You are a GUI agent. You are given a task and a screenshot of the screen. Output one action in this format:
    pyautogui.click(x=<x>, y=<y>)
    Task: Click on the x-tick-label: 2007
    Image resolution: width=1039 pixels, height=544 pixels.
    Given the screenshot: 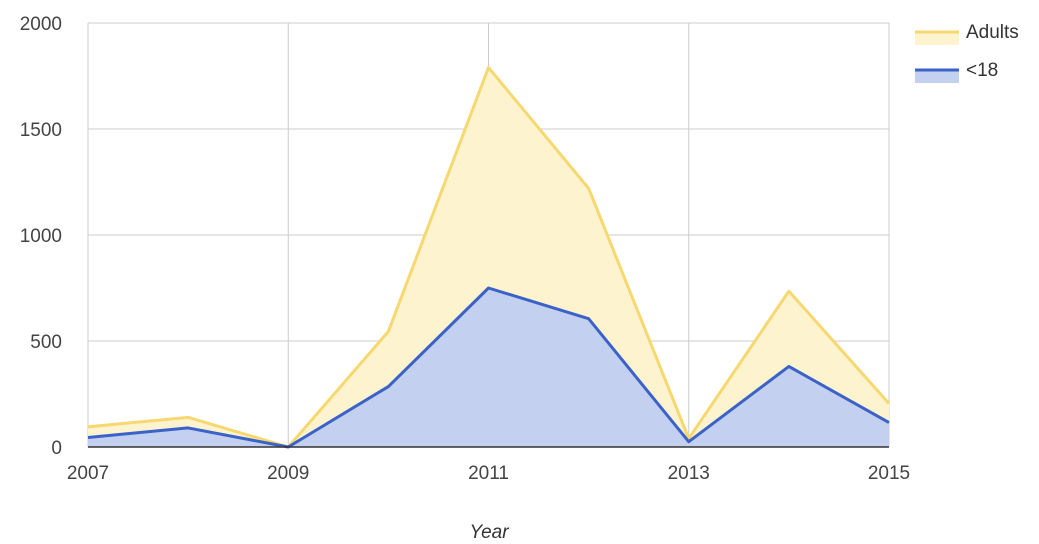 What is the action you would take?
    pyautogui.click(x=88, y=473)
    